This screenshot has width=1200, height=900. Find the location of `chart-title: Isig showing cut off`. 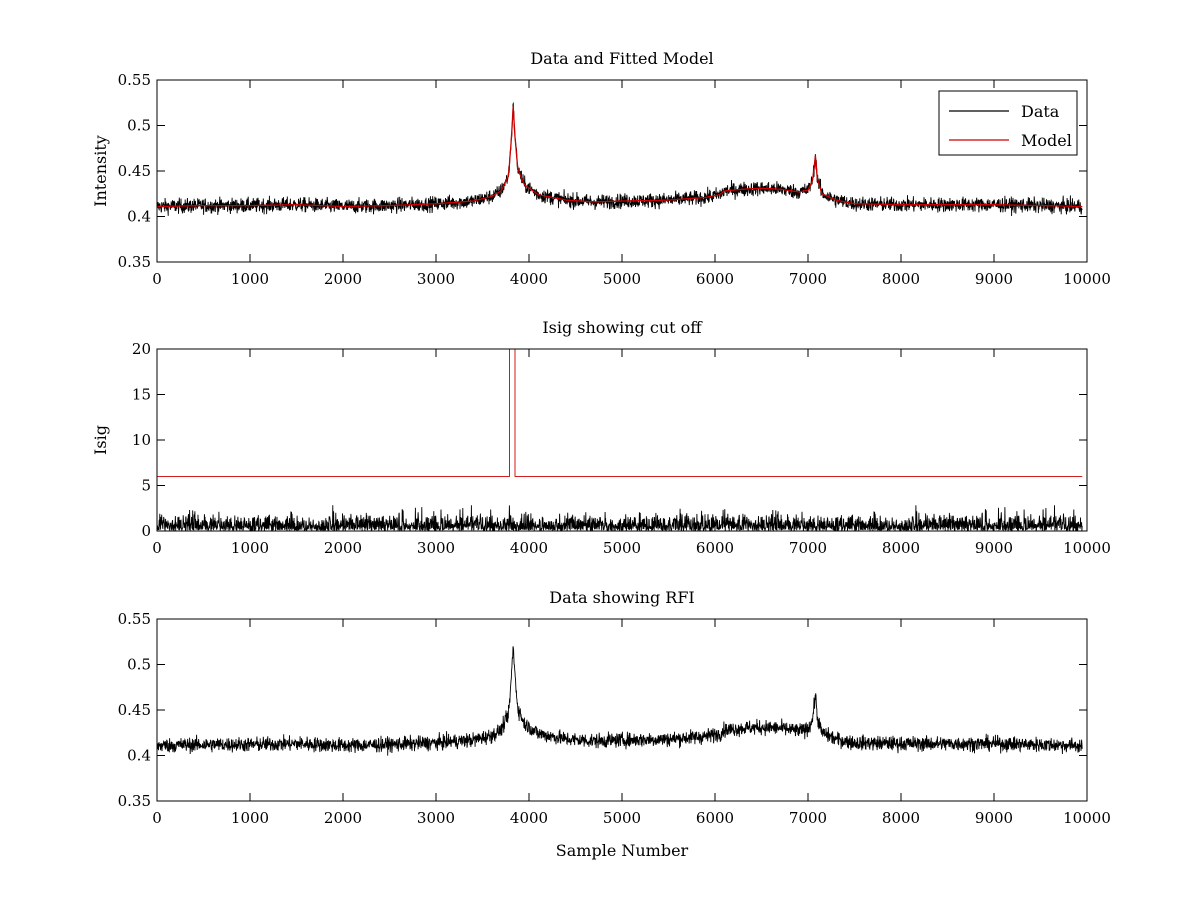

chart-title: Isig showing cut off is located at coordinates (622, 327).